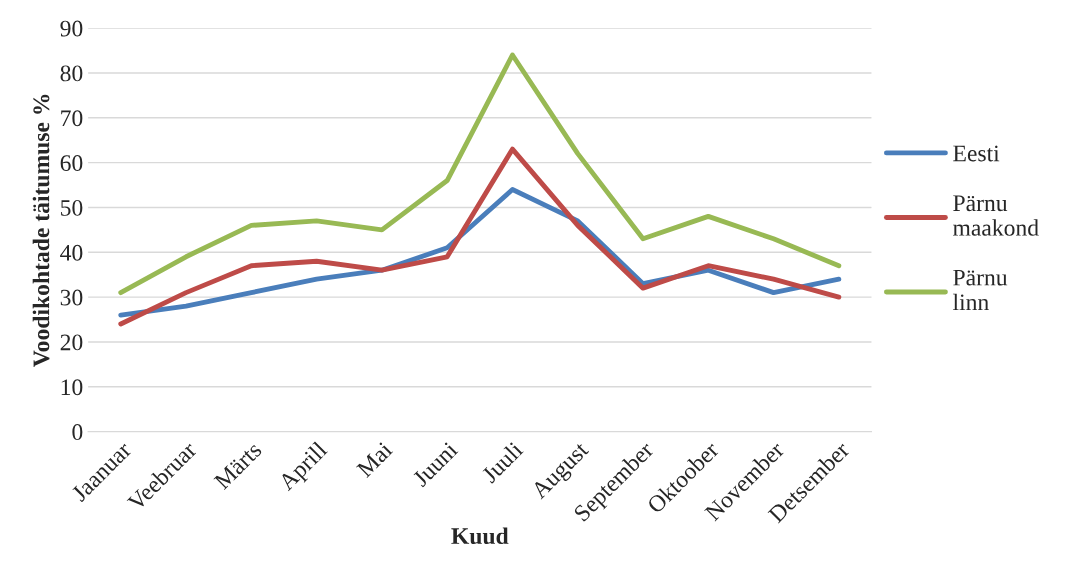 The image size is (1088, 562). Describe the element at coordinates (77, 432) in the screenshot. I see `y-tick-label: 0` at that location.